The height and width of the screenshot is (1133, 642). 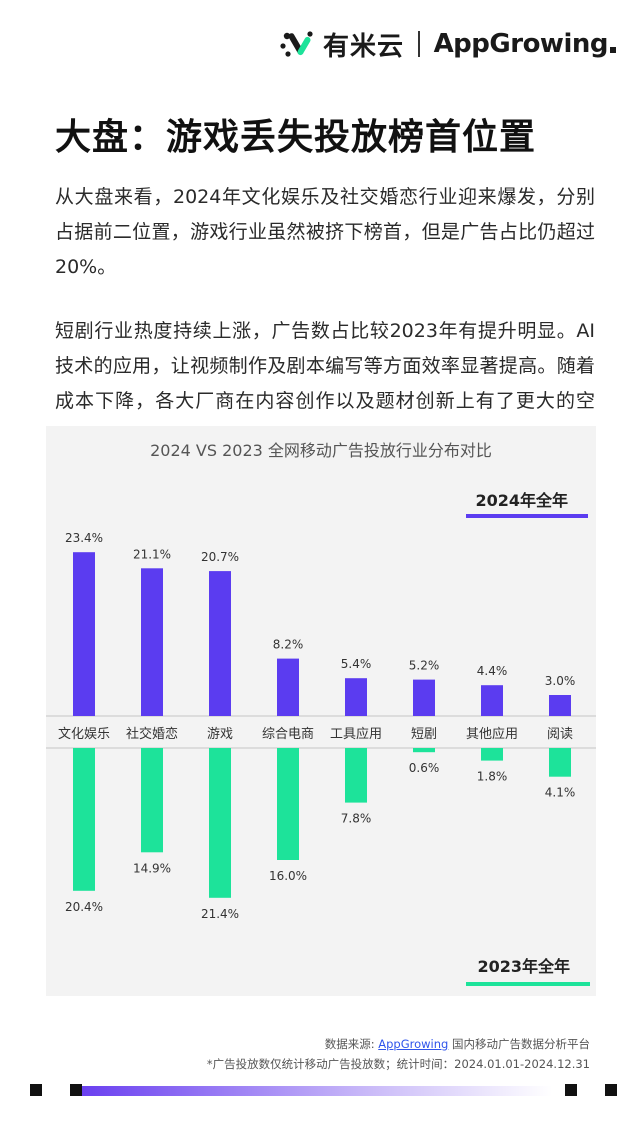 What do you see at coordinates (527, 516) in the screenshot?
I see `legend-2024-swatch` at bounding box center [527, 516].